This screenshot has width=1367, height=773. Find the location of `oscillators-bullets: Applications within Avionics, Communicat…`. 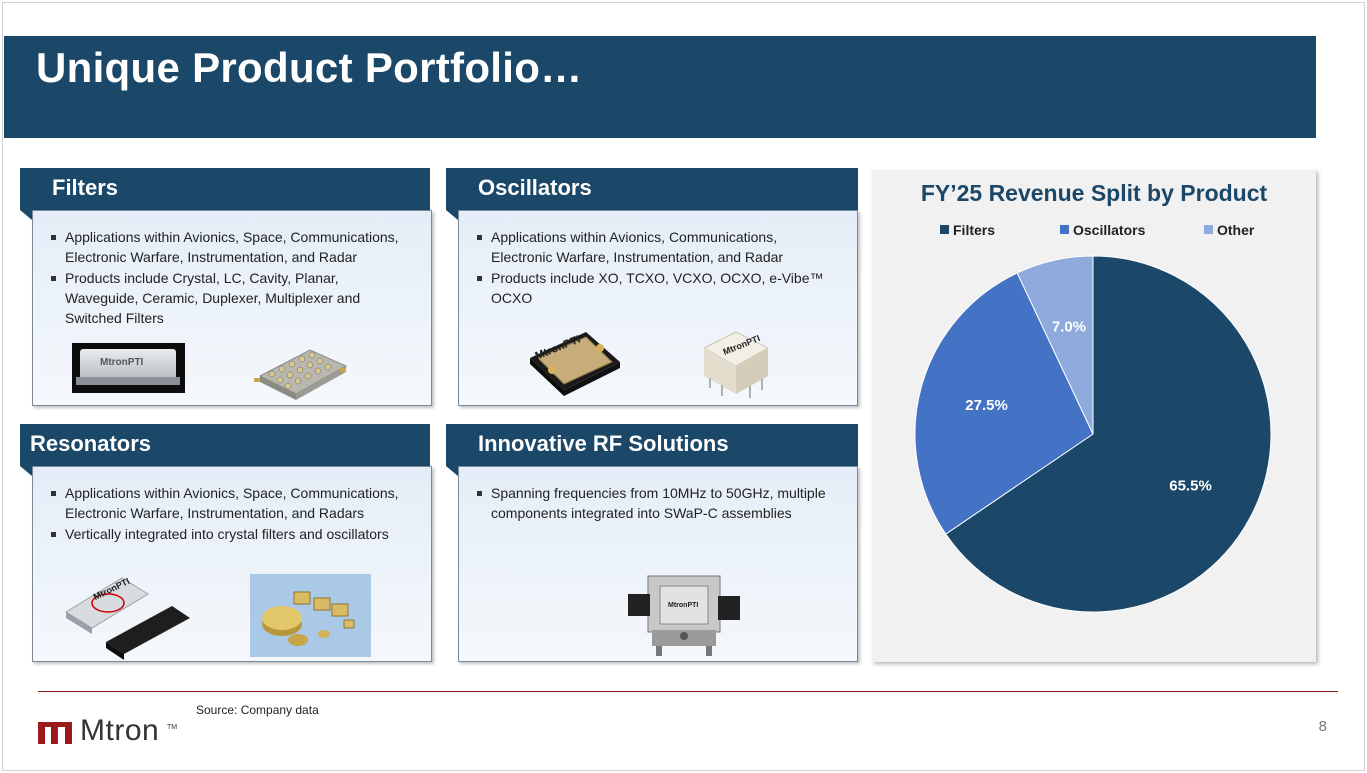

oscillators-bullets: Applications within Avionics, Communicat… is located at coordinates (658, 268).